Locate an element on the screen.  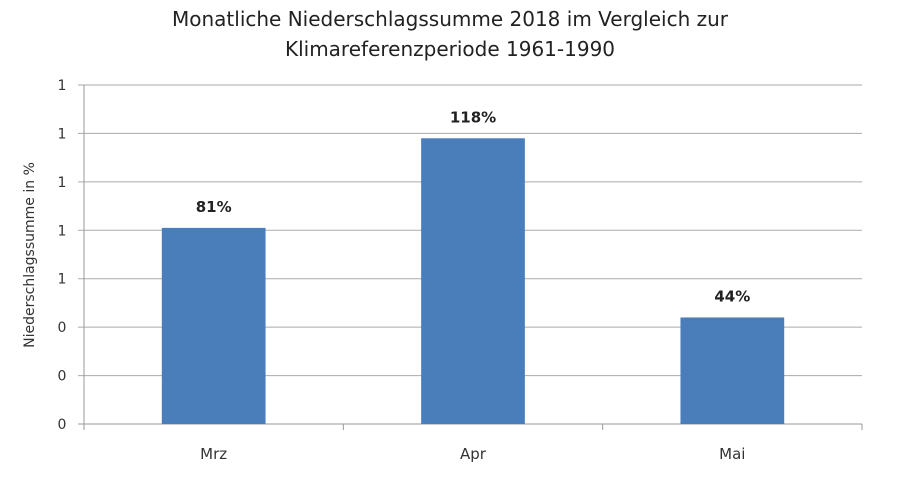
chart-title-line-2: Klimareferenzperiode 1961-1990 is located at coordinates (450, 49).